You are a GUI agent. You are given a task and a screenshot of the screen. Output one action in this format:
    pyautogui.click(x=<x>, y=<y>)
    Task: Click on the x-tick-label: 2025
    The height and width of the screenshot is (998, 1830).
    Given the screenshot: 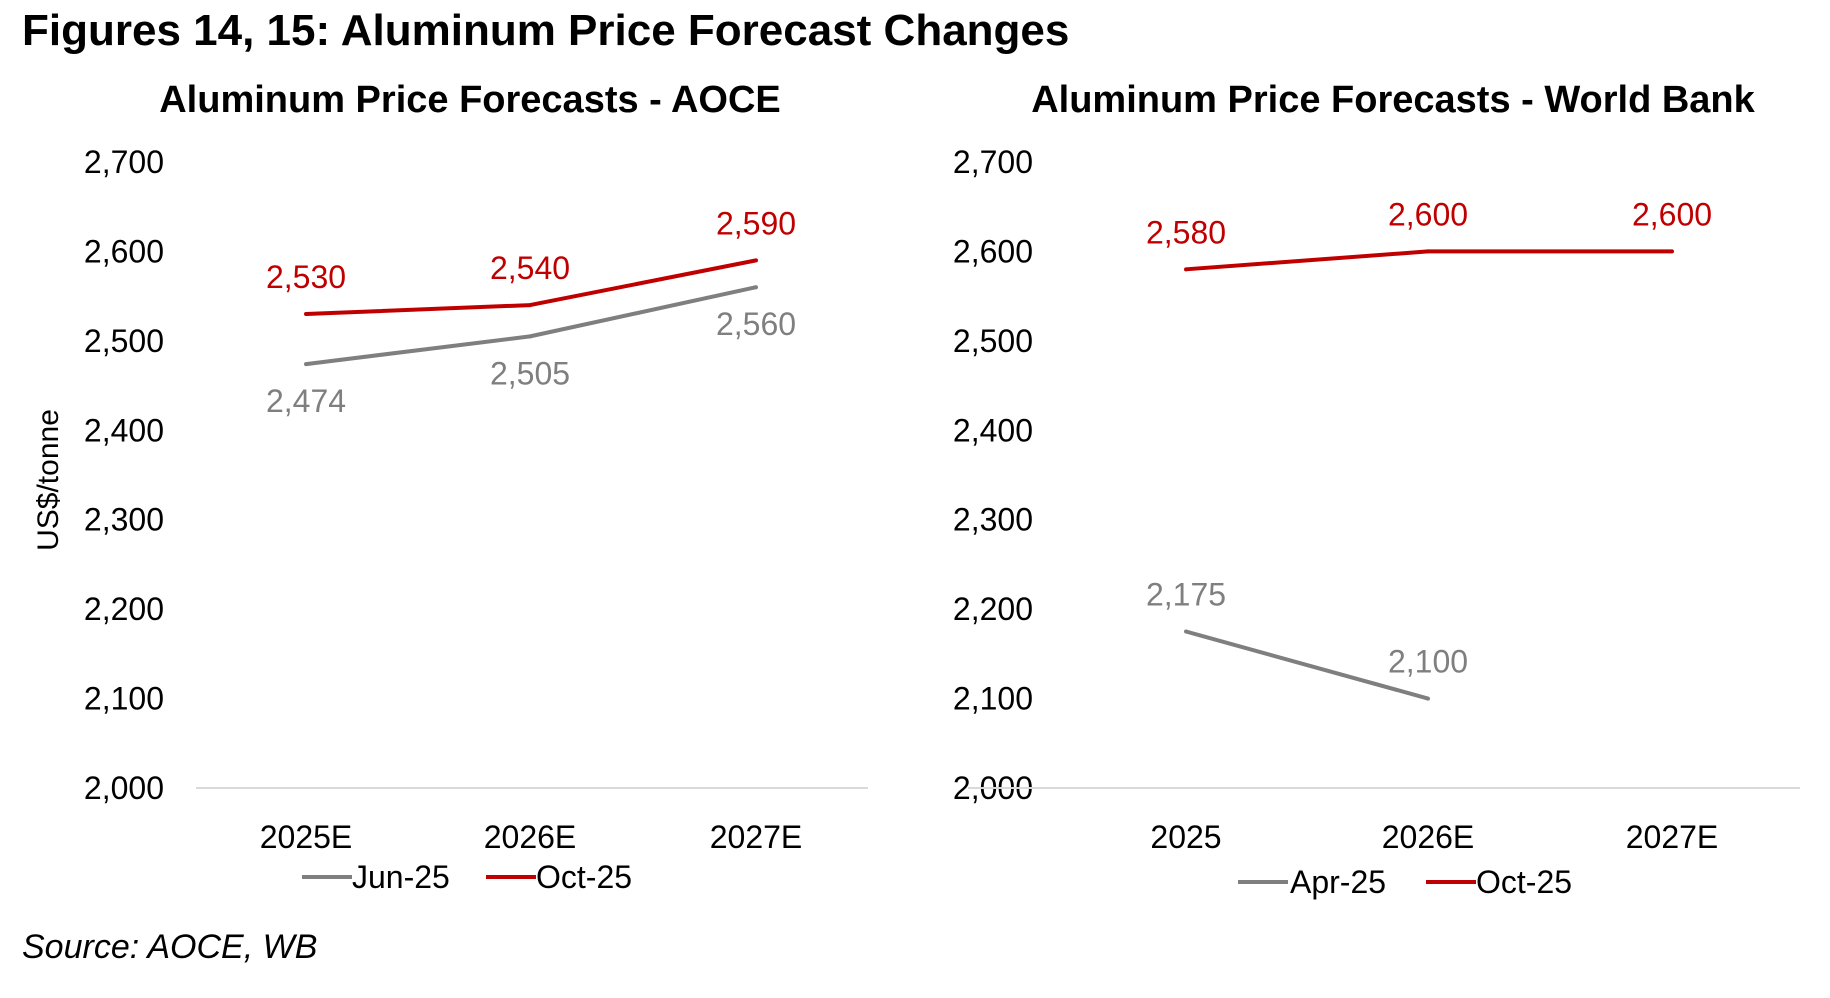 What is the action you would take?
    pyautogui.click(x=1185, y=837)
    